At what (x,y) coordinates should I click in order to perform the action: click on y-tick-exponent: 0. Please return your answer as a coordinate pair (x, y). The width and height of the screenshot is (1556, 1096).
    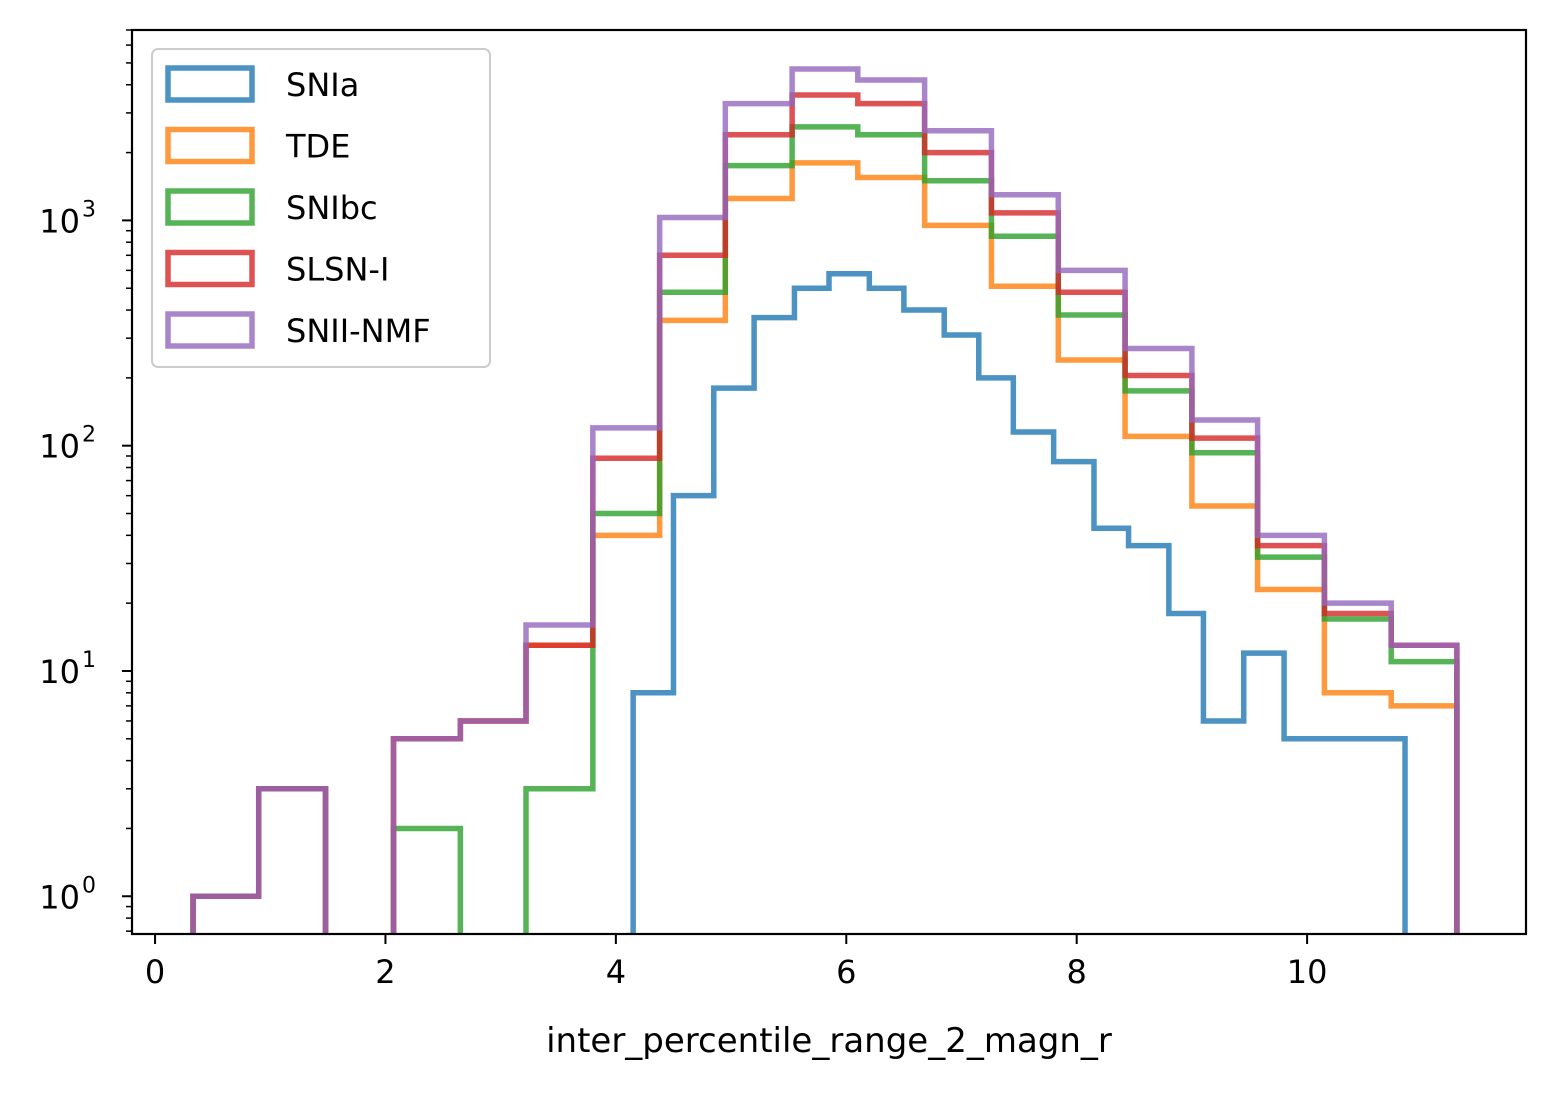
    Looking at the image, I should click on (89, 885).